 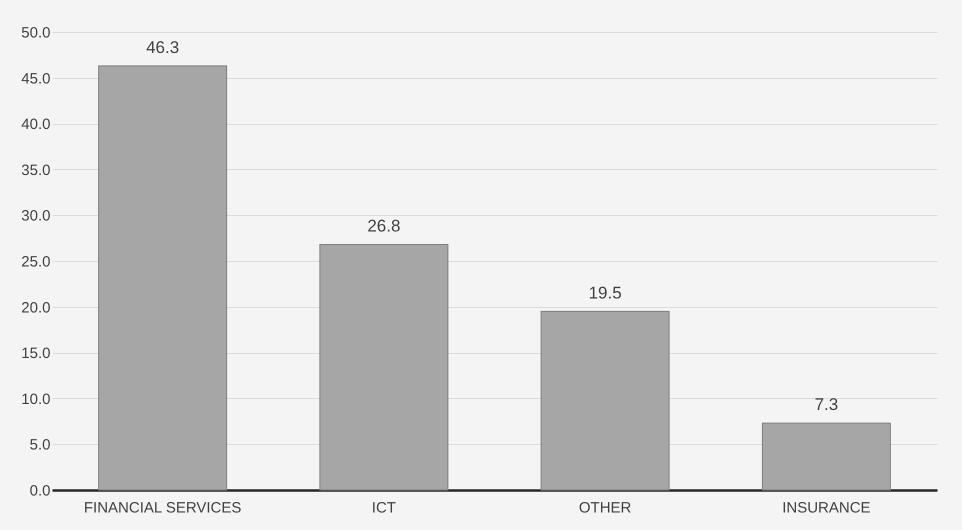 What do you see at coordinates (605, 292) in the screenshot?
I see `data-label: 19.5` at bounding box center [605, 292].